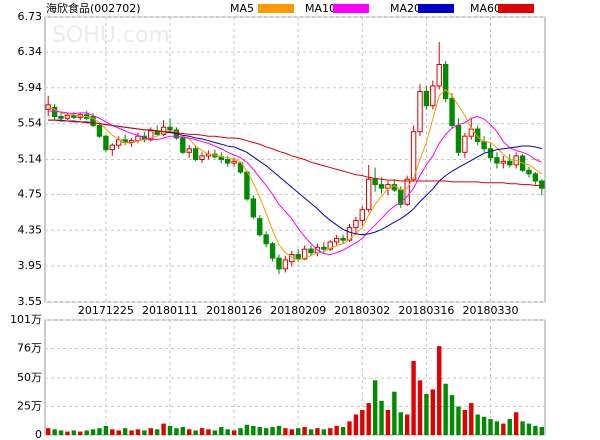  Describe the element at coordinates (30, 159) in the screenshot. I see `y-tick-label: 5.14` at that location.